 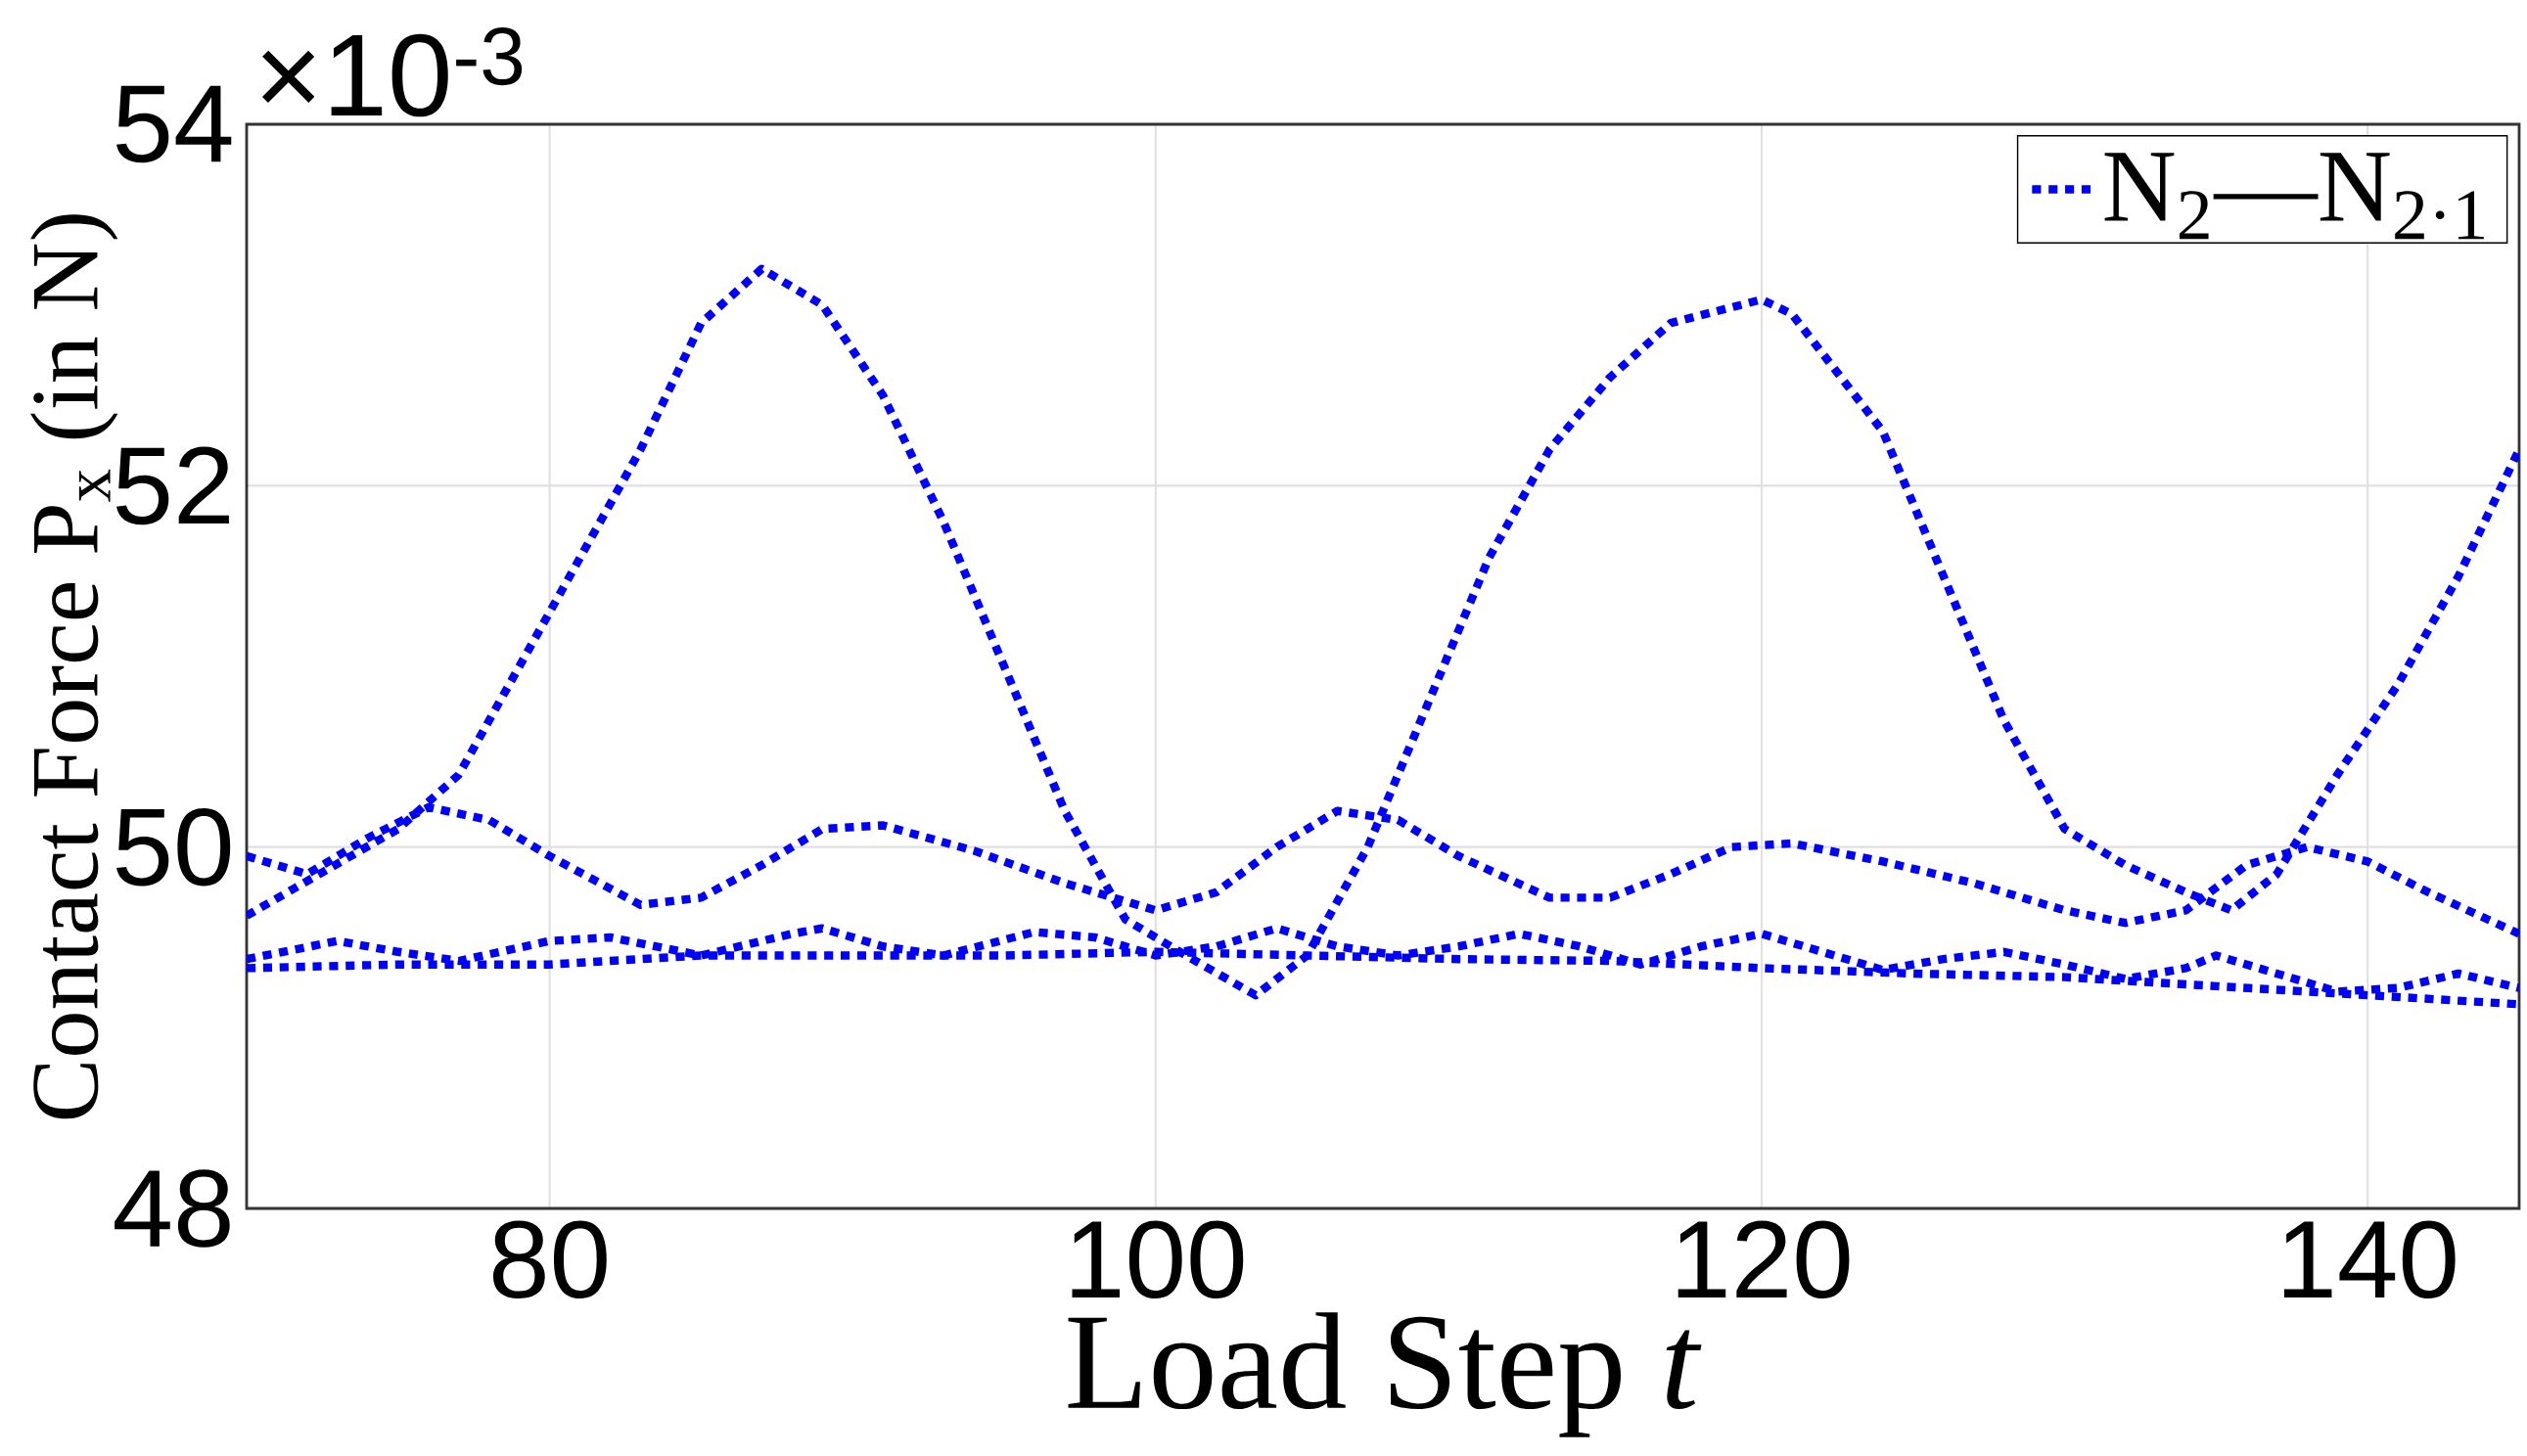 I want to click on legend-label: N$_{2}$—N$_{2·1}$, so click(x=2294, y=196).